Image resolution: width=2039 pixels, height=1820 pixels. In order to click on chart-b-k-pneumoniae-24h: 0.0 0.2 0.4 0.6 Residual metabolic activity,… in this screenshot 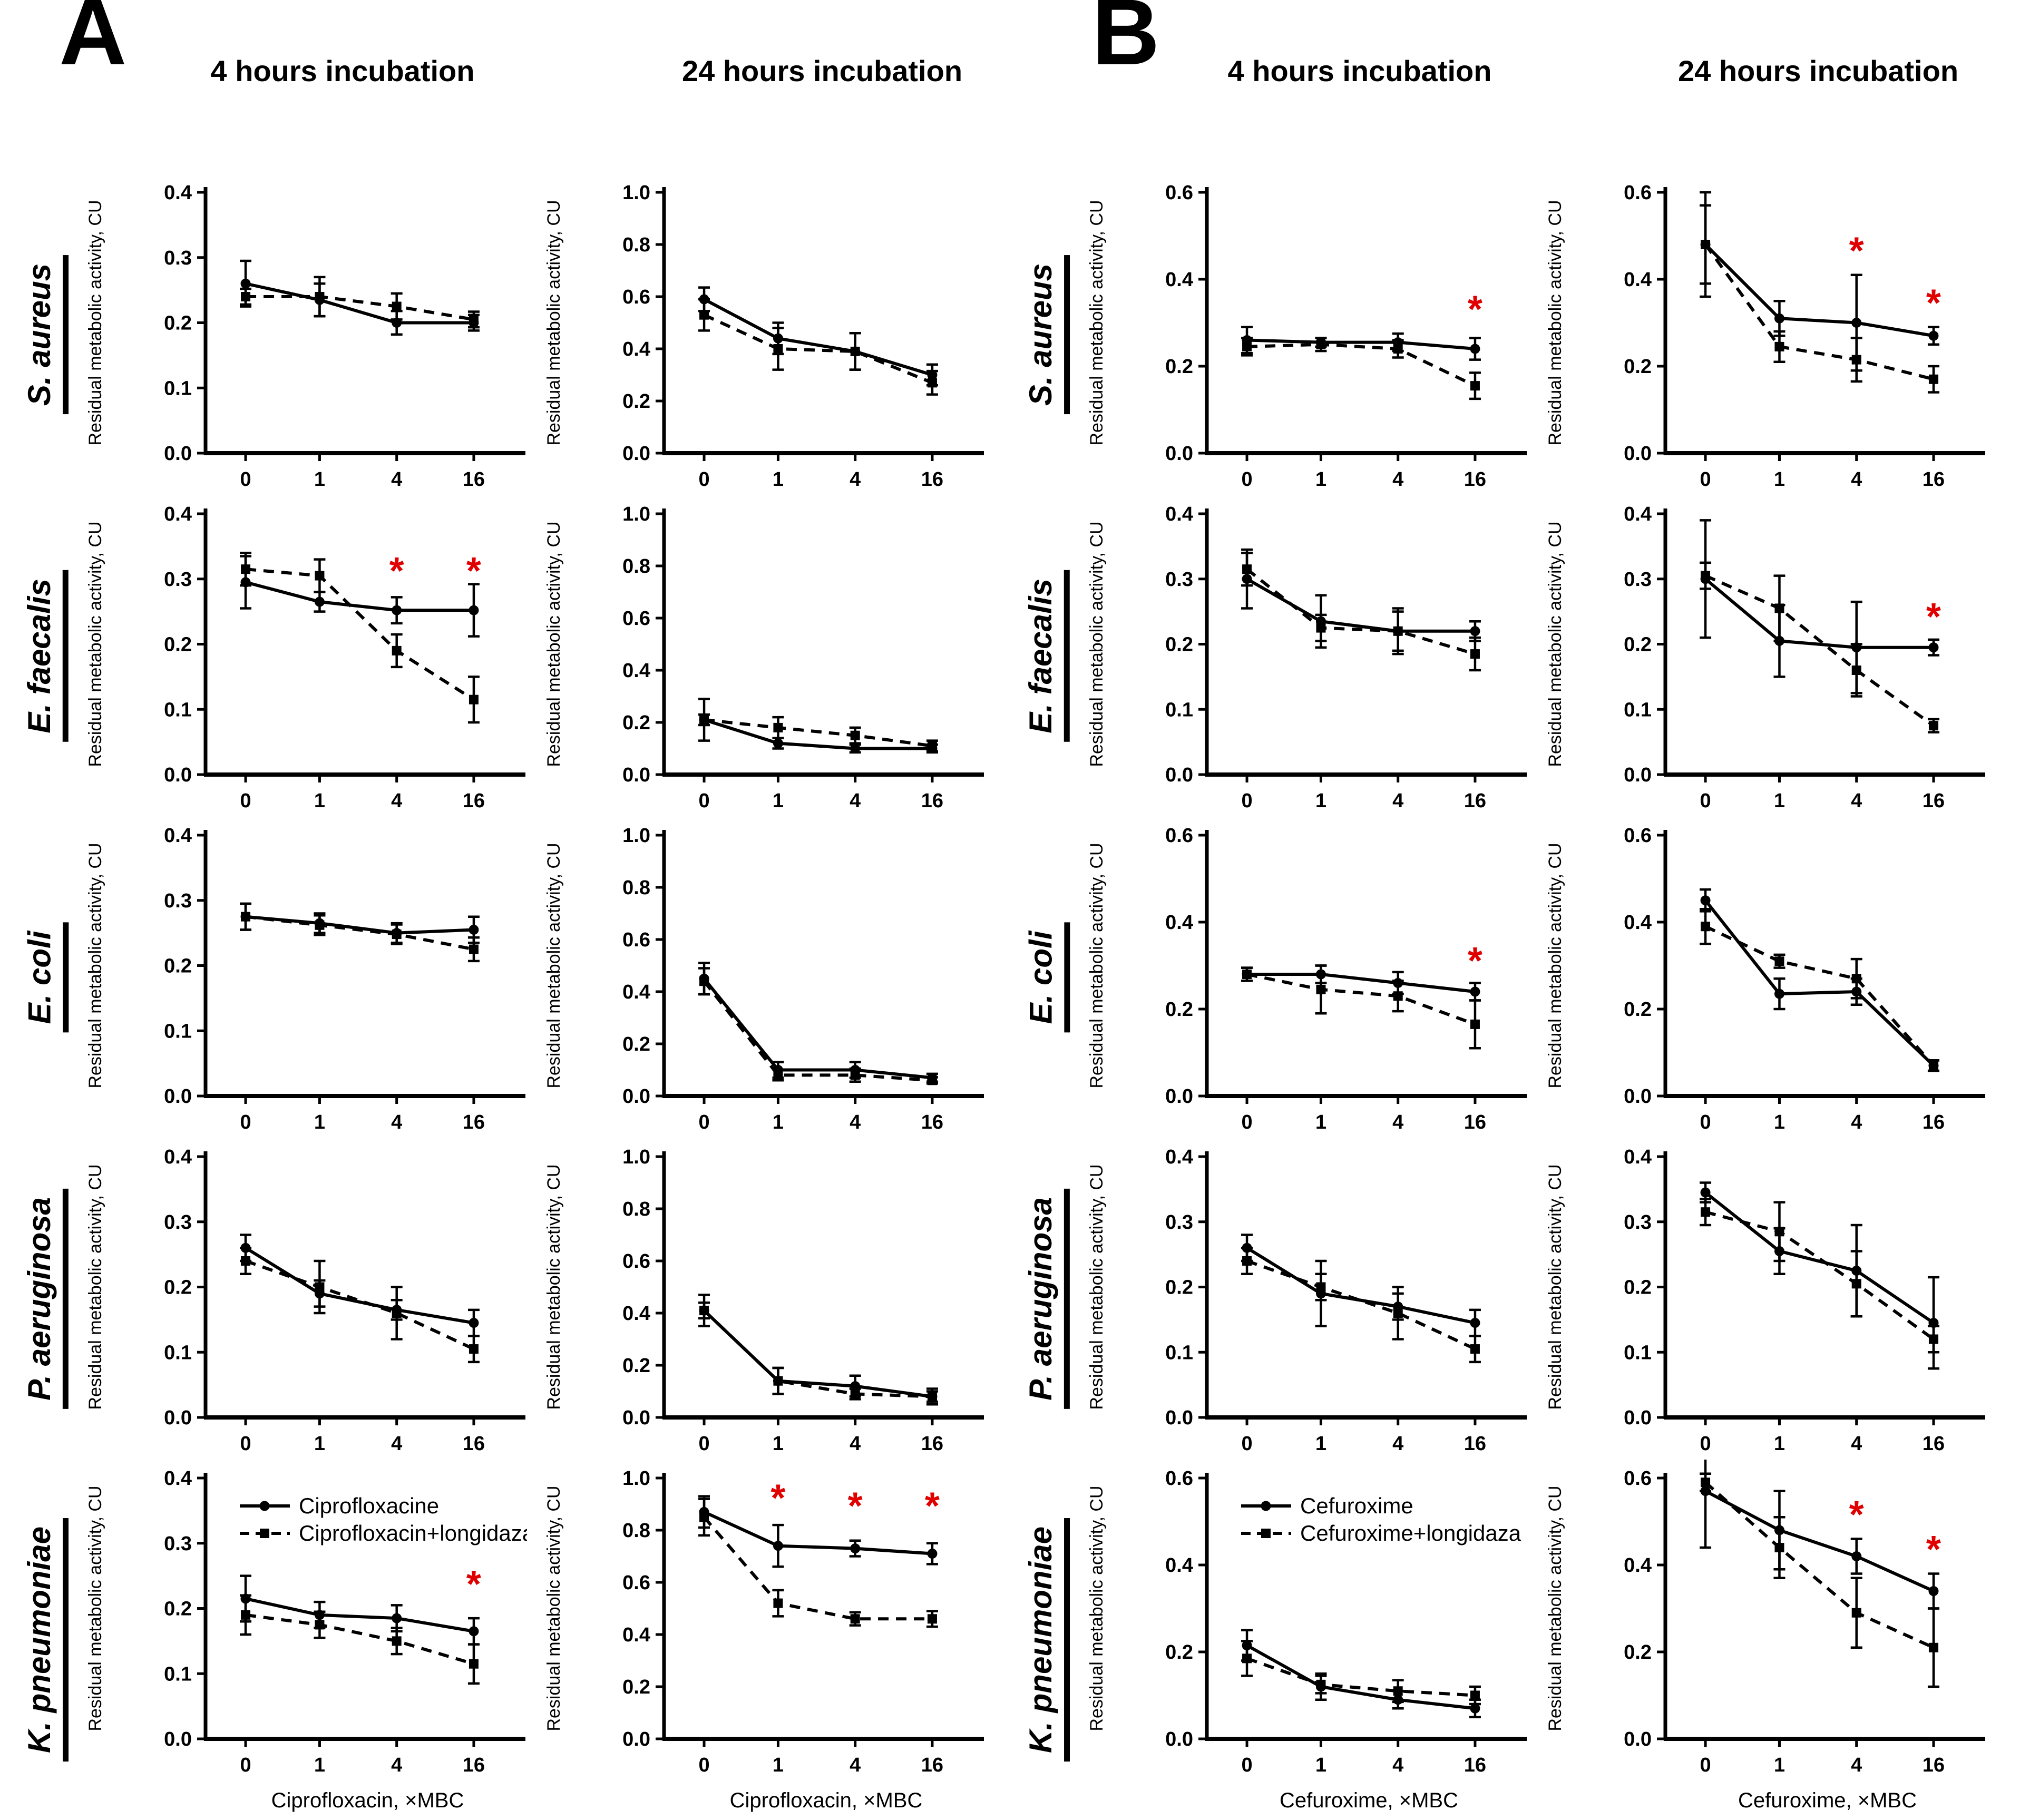, I will do `click(1776, 1640)`.